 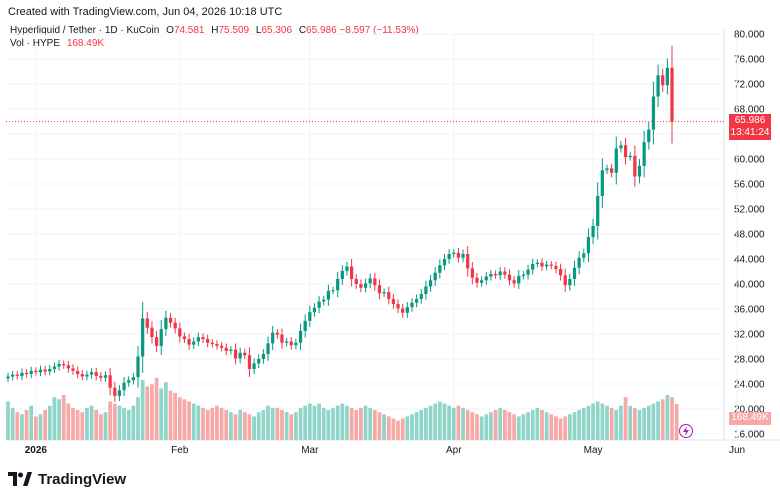 I want to click on y-tick-label: 76.000, so click(x=749, y=60).